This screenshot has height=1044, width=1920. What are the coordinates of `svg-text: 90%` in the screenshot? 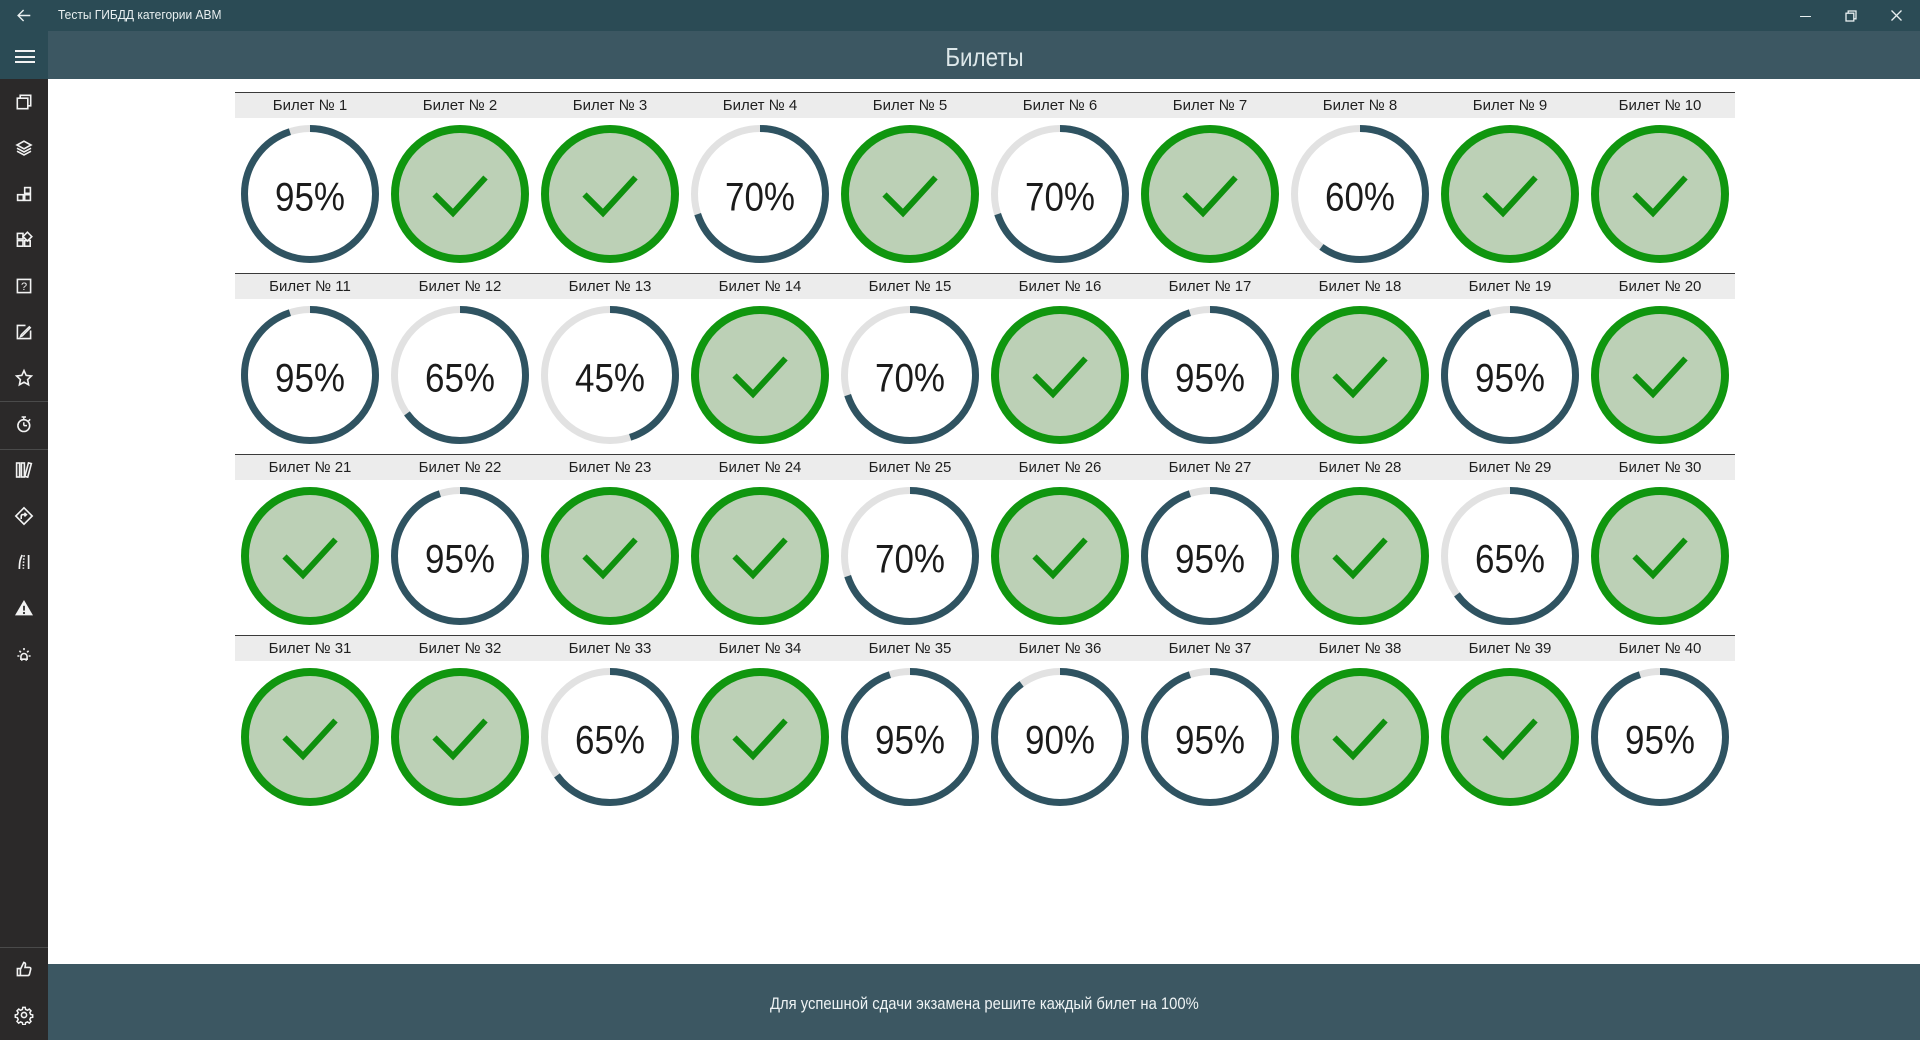 It's located at (1060, 741).